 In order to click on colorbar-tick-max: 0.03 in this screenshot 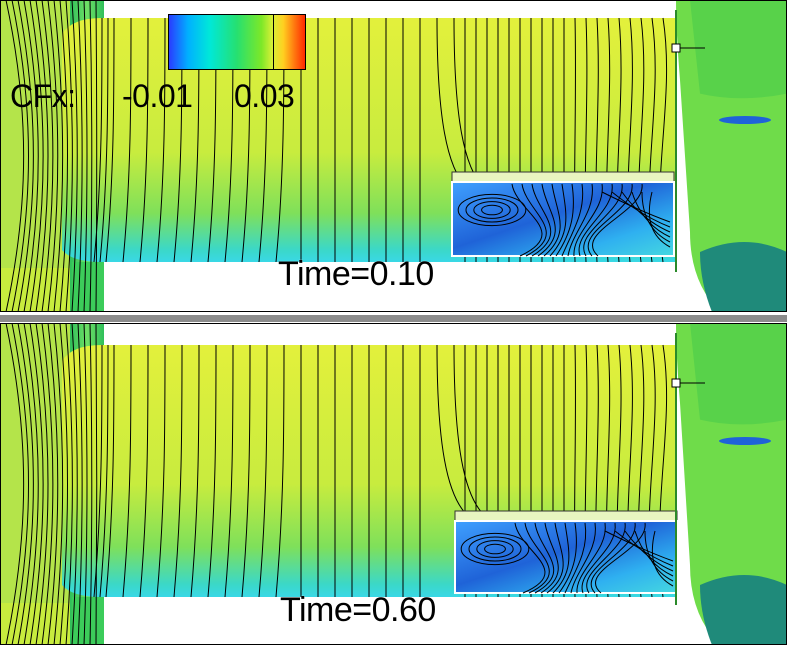, I will do `click(264, 96)`.